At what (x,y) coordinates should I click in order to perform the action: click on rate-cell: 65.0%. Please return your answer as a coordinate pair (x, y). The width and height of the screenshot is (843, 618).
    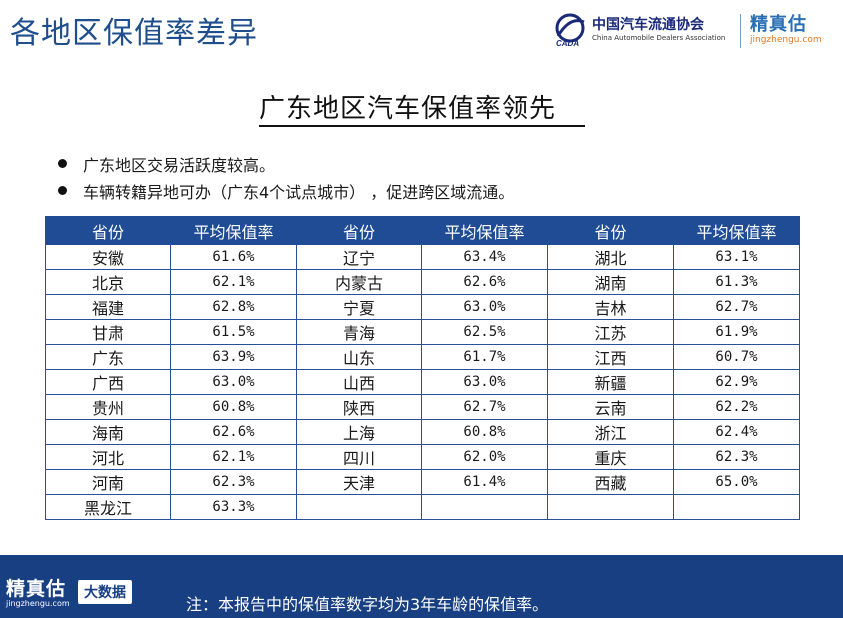
    Looking at the image, I should click on (736, 482).